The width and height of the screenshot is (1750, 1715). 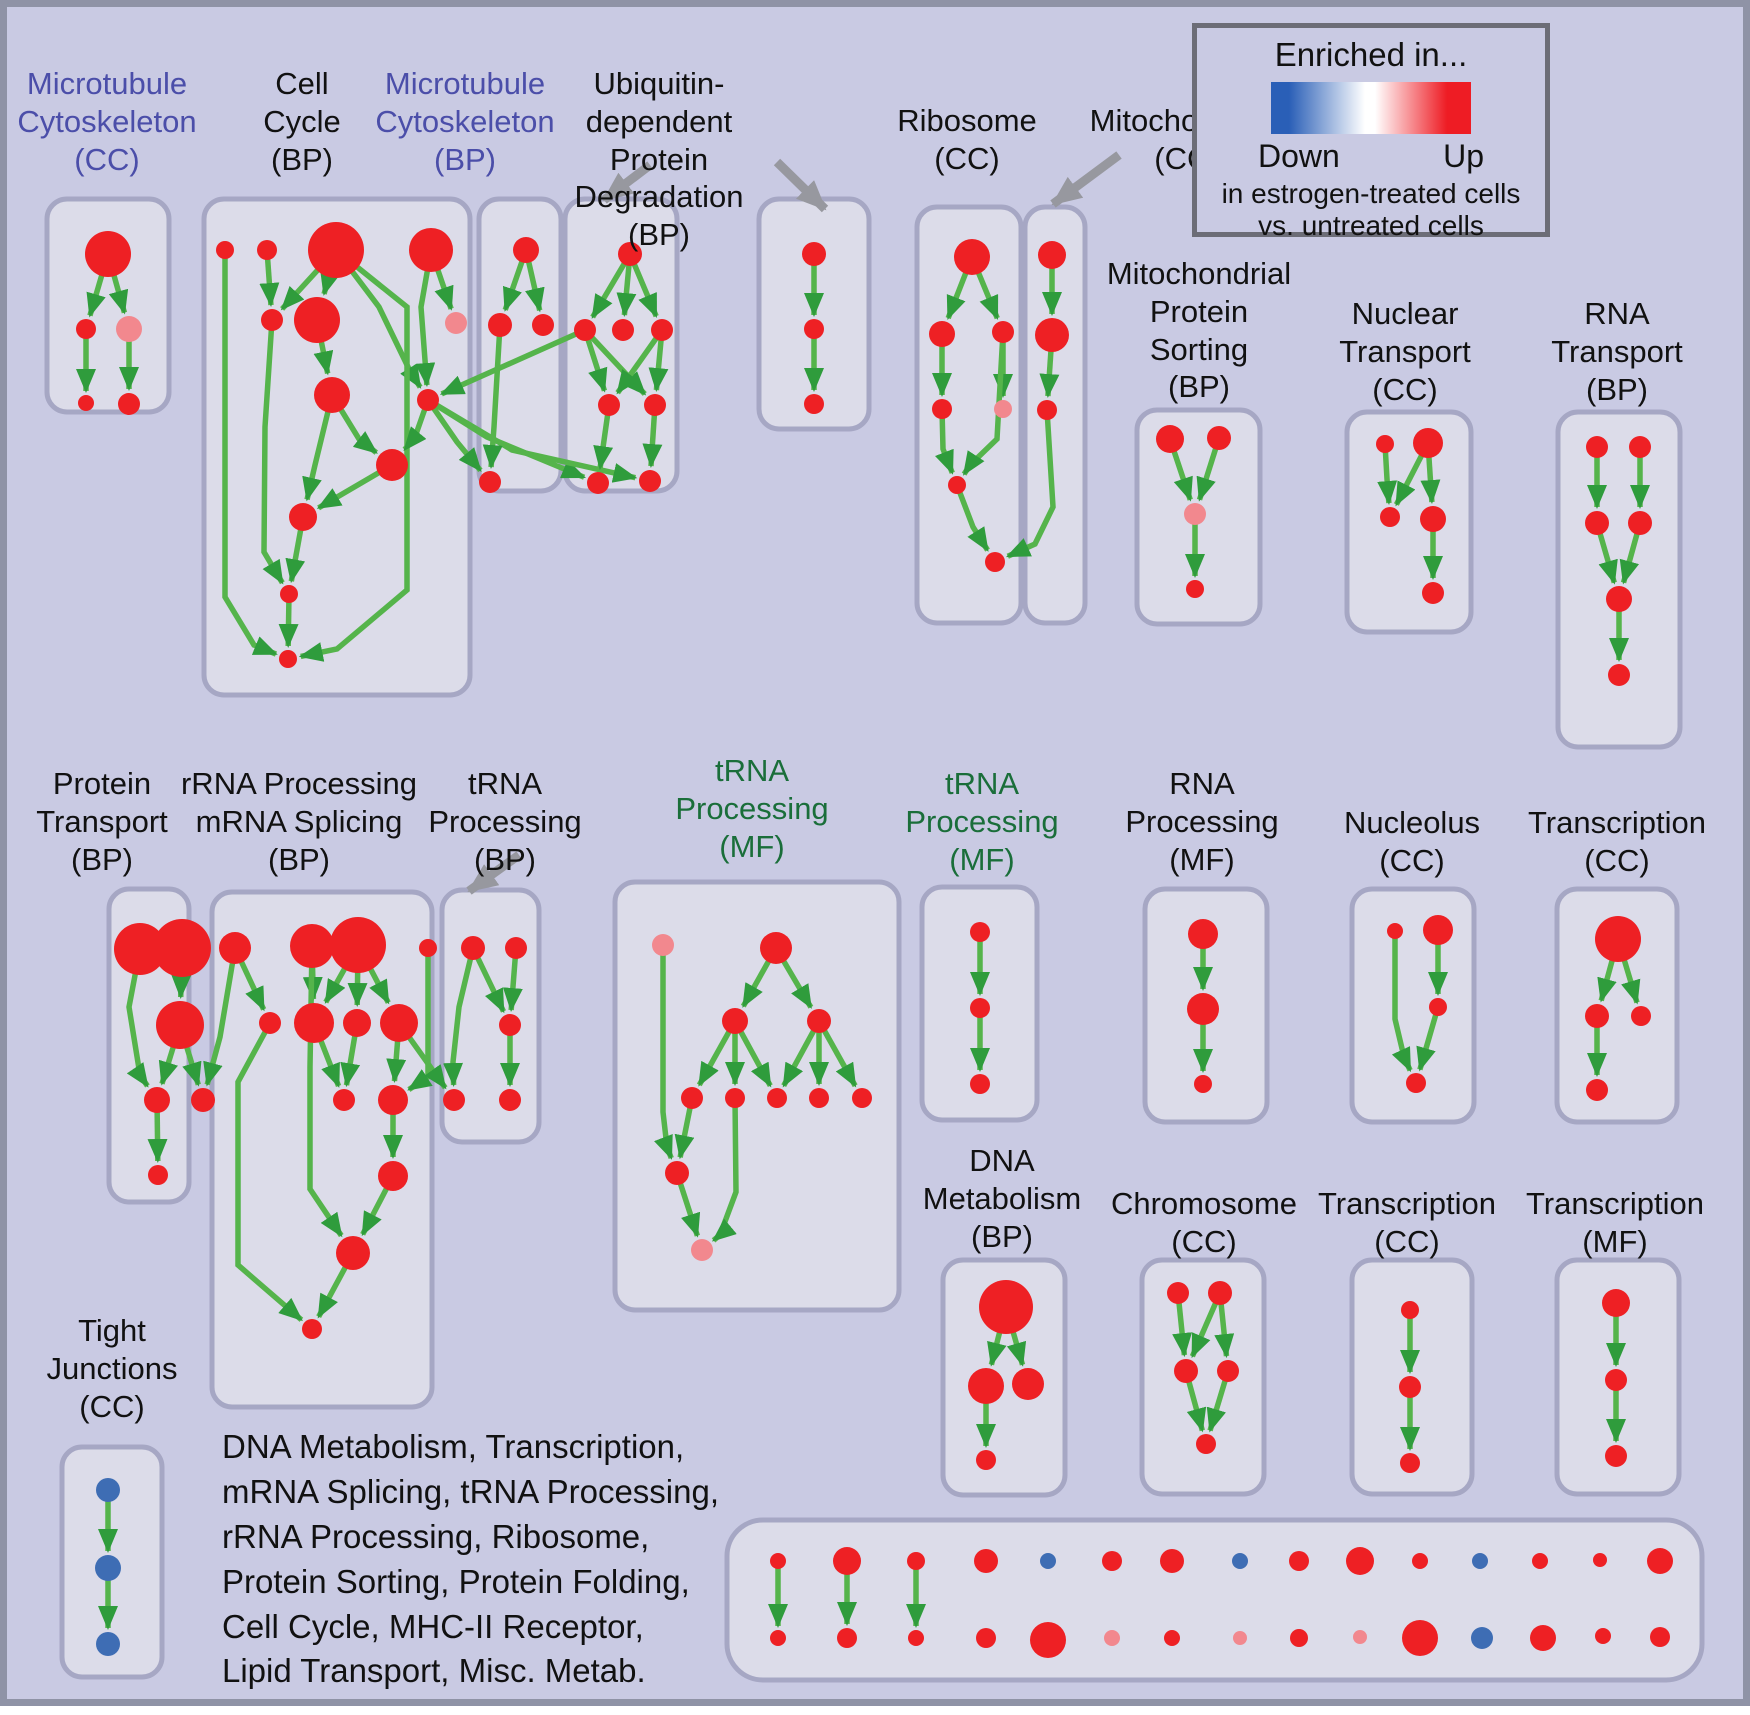 What do you see at coordinates (288, 659) in the screenshot?
I see `go-term-node-cc.bot-red` at bounding box center [288, 659].